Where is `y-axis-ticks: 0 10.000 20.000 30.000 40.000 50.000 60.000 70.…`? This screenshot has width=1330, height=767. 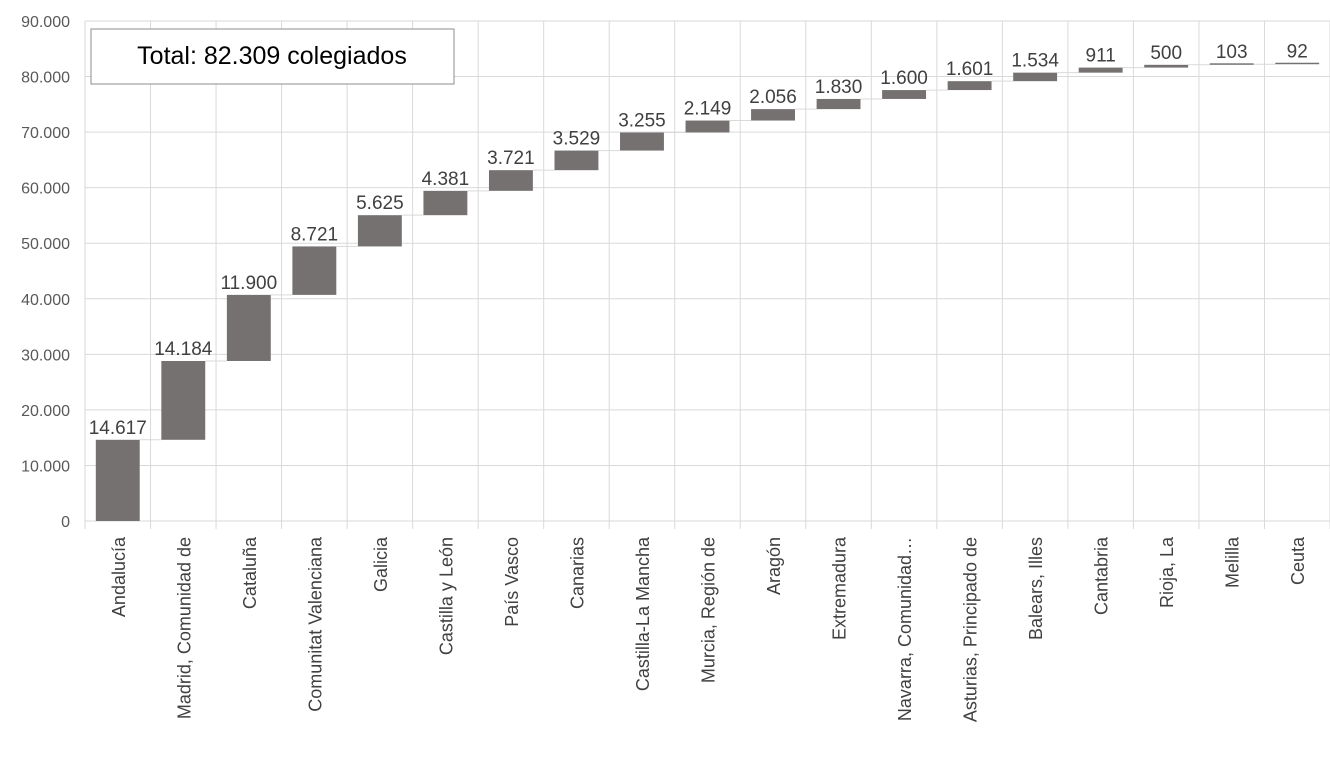
y-axis-ticks: 0 10.000 20.000 30.000 40.000 50.000 60.000 70.… is located at coordinates (45, 272).